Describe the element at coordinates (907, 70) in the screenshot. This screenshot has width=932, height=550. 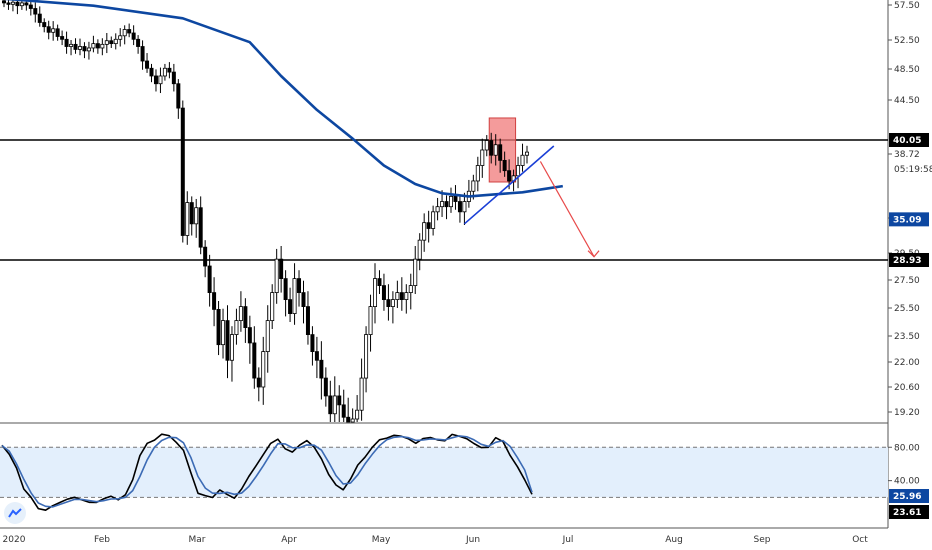
I see `y-tick-label: 48.50` at that location.